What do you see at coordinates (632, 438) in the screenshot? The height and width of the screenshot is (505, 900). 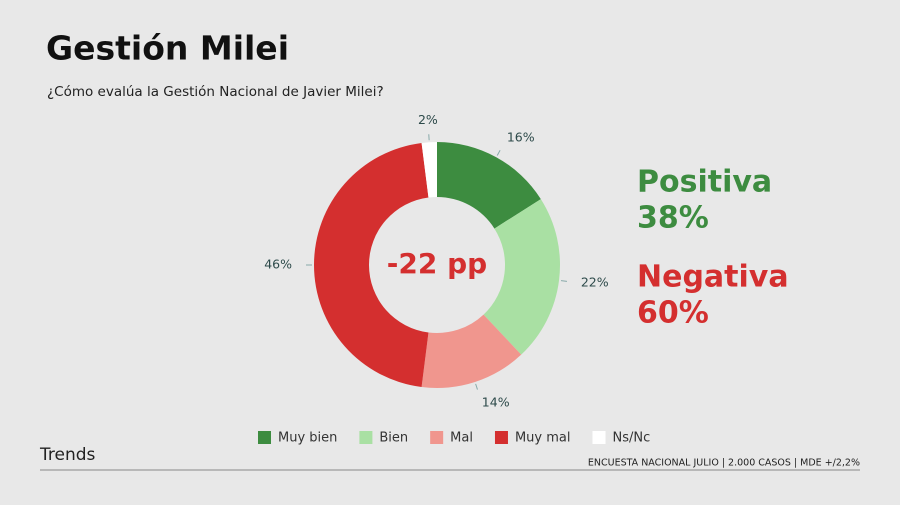 I see `legend-label: Ns/Nc` at bounding box center [632, 438].